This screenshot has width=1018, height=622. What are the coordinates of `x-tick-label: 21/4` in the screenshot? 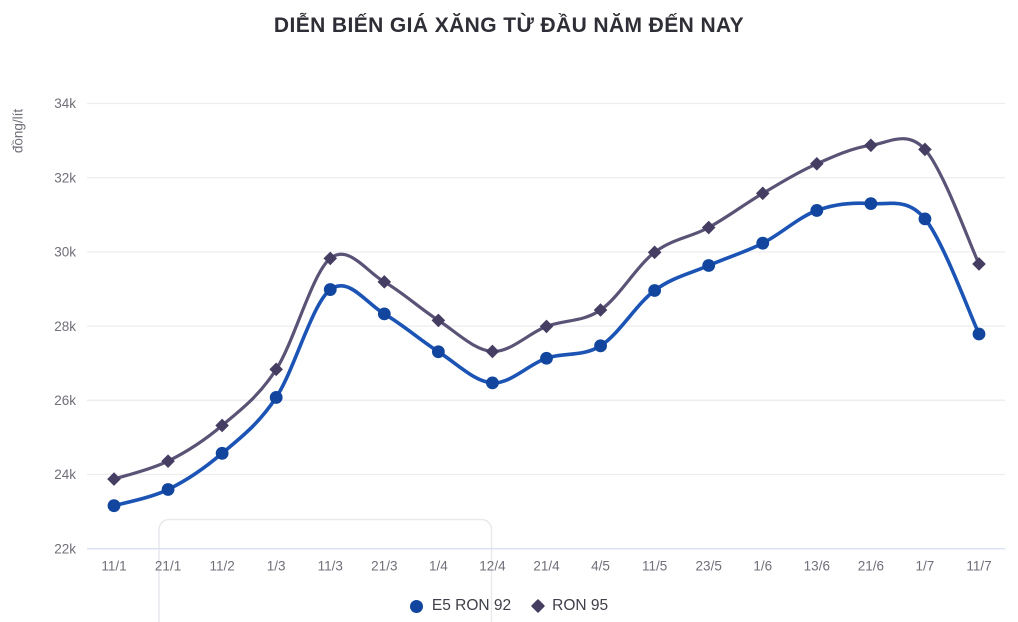 It's located at (546, 566).